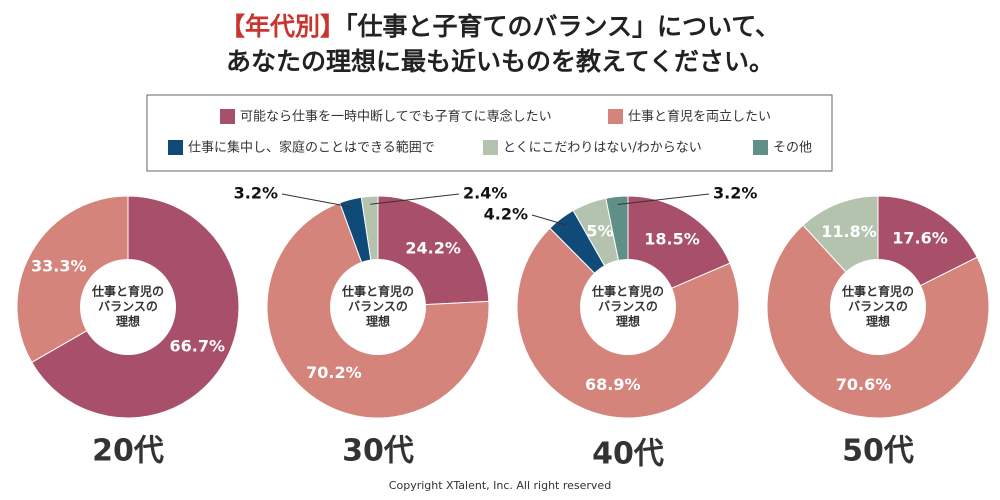 This screenshot has height=500, width=1000. Describe the element at coordinates (849, 231) in the screenshot. I see `value-label: 11.8%` at that location.